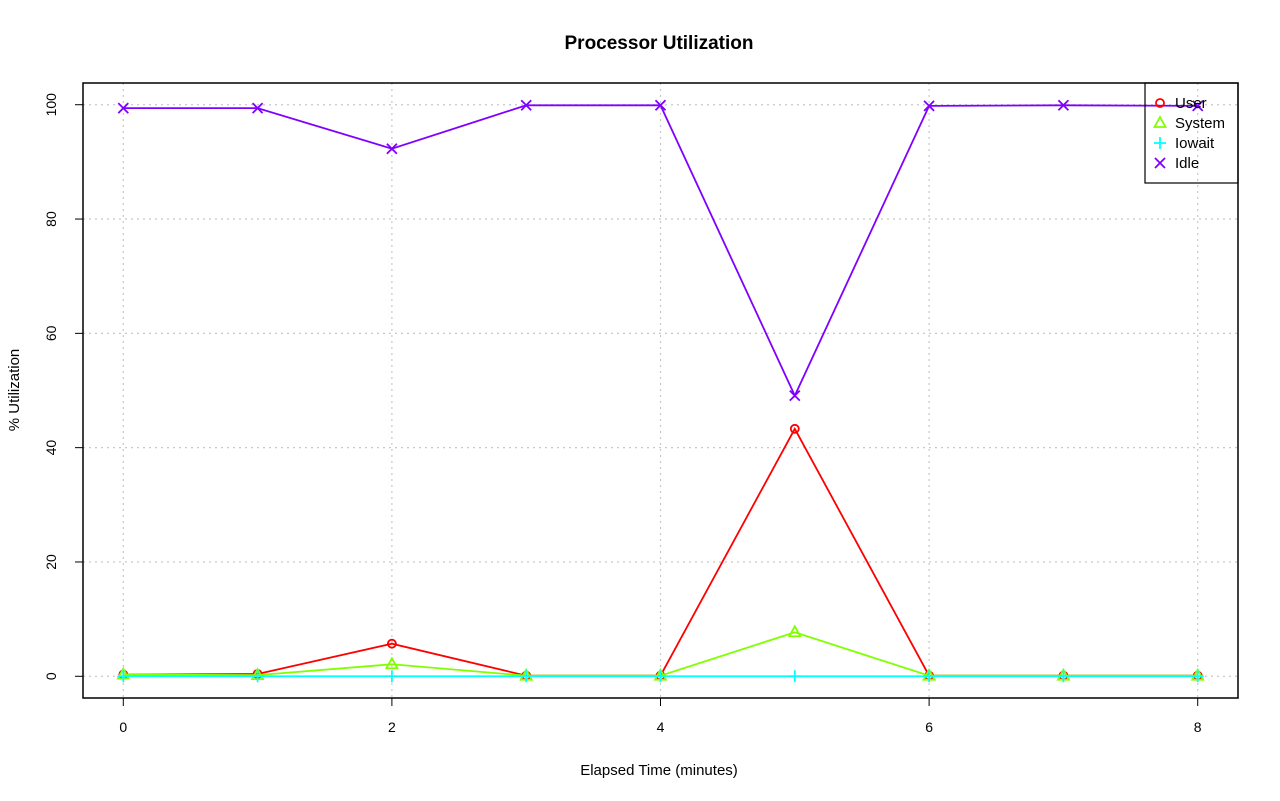  I want to click on legend-marker-iowait, so click(1160, 143).